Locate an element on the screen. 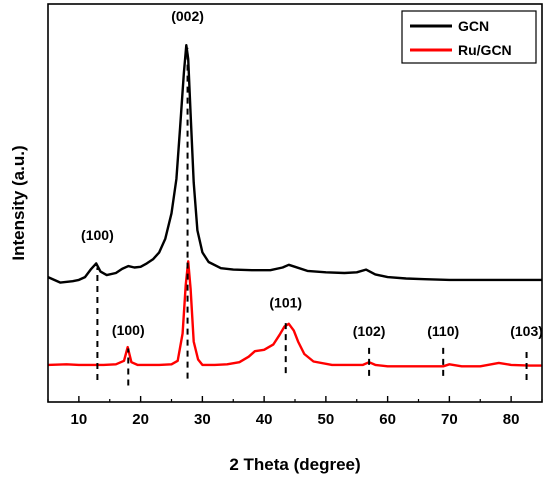 The height and width of the screenshot is (481, 550). peak-label-3: (101) is located at coordinates (285, 302).